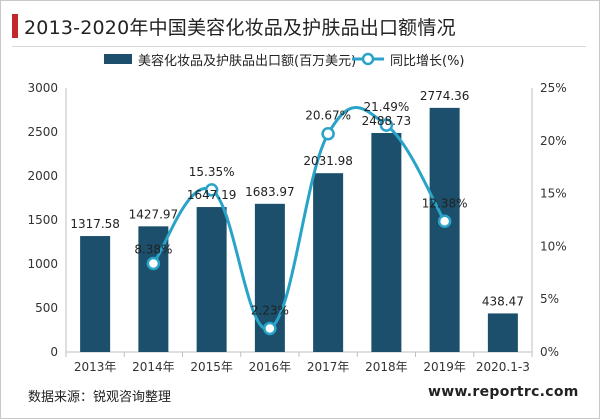 This screenshot has height=419, width=600. Describe the element at coordinates (212, 172) in the screenshot. I see `growth-value-label: 15.35%` at that location.